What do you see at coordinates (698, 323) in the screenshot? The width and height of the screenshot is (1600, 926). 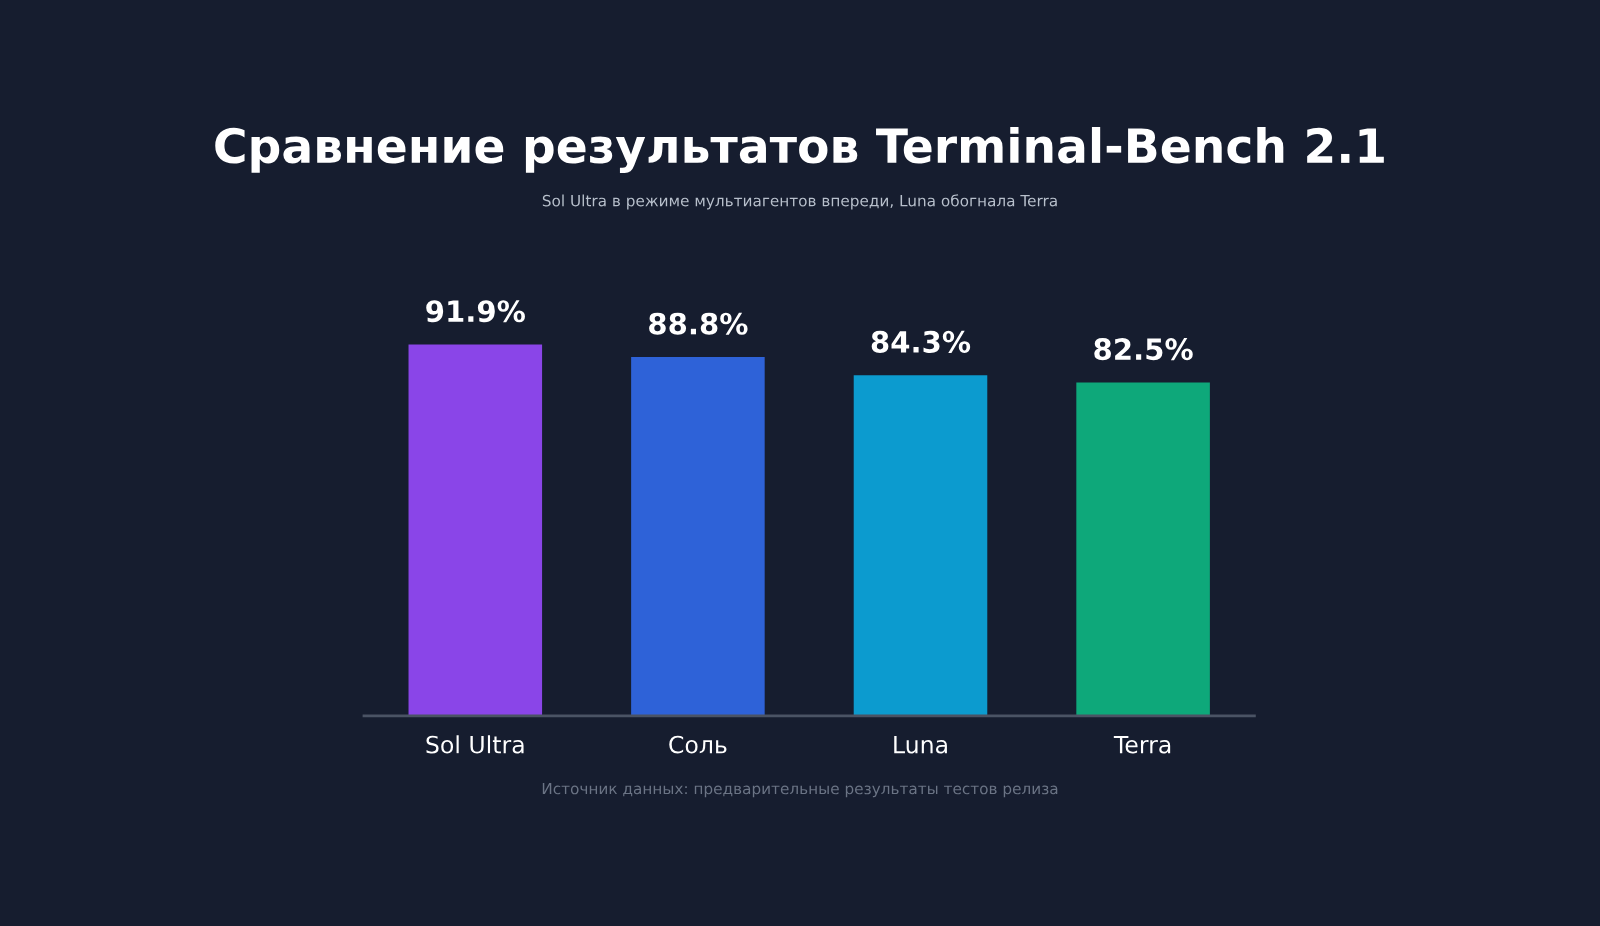 I see `data-label: 88.8%` at bounding box center [698, 323].